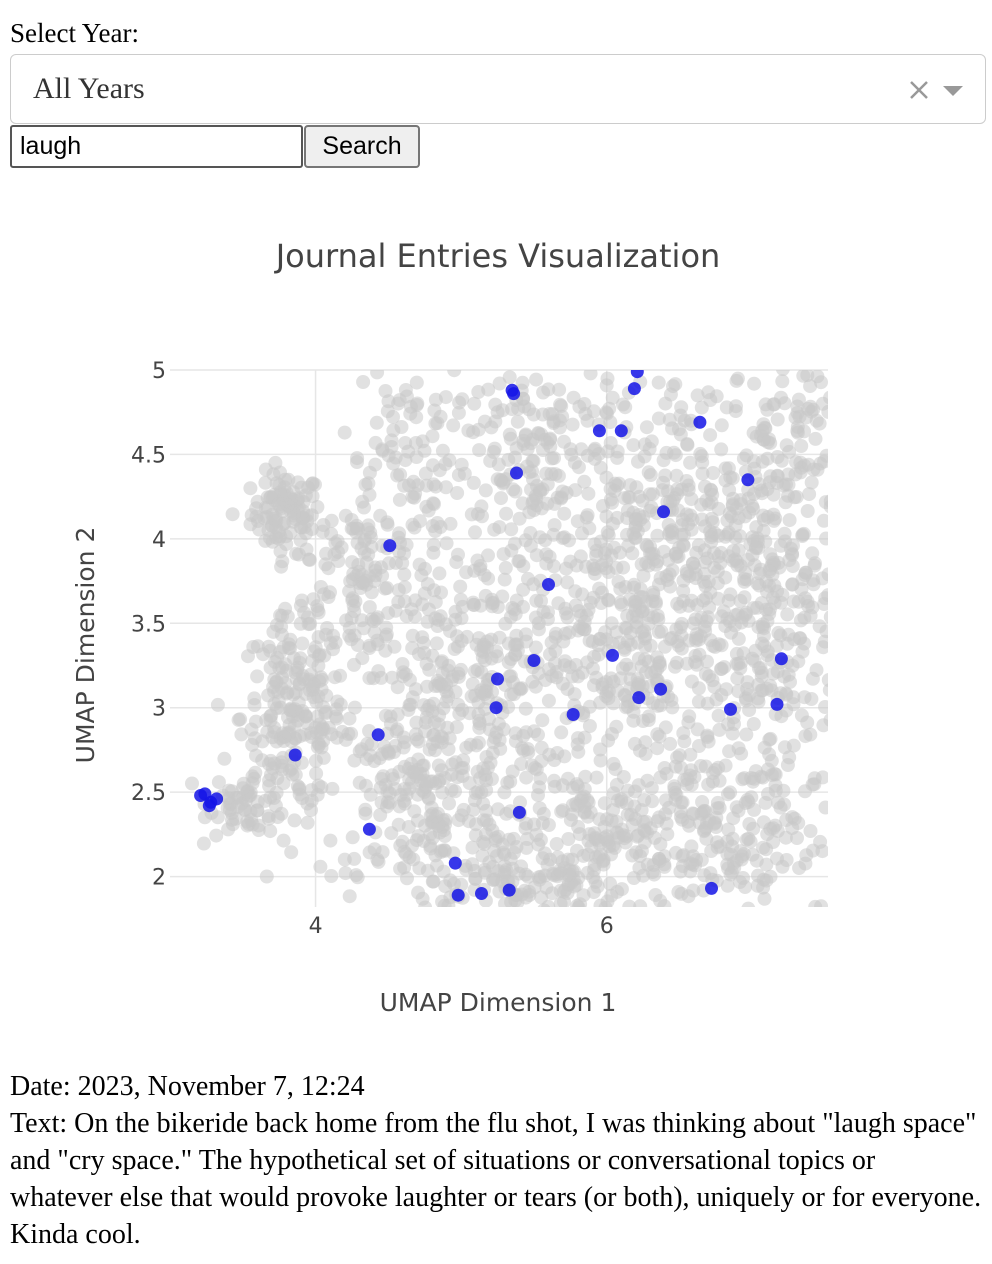 The width and height of the screenshot is (992, 1264). Describe the element at coordinates (920, 89) in the screenshot. I see `clear-selection-icon` at that location.